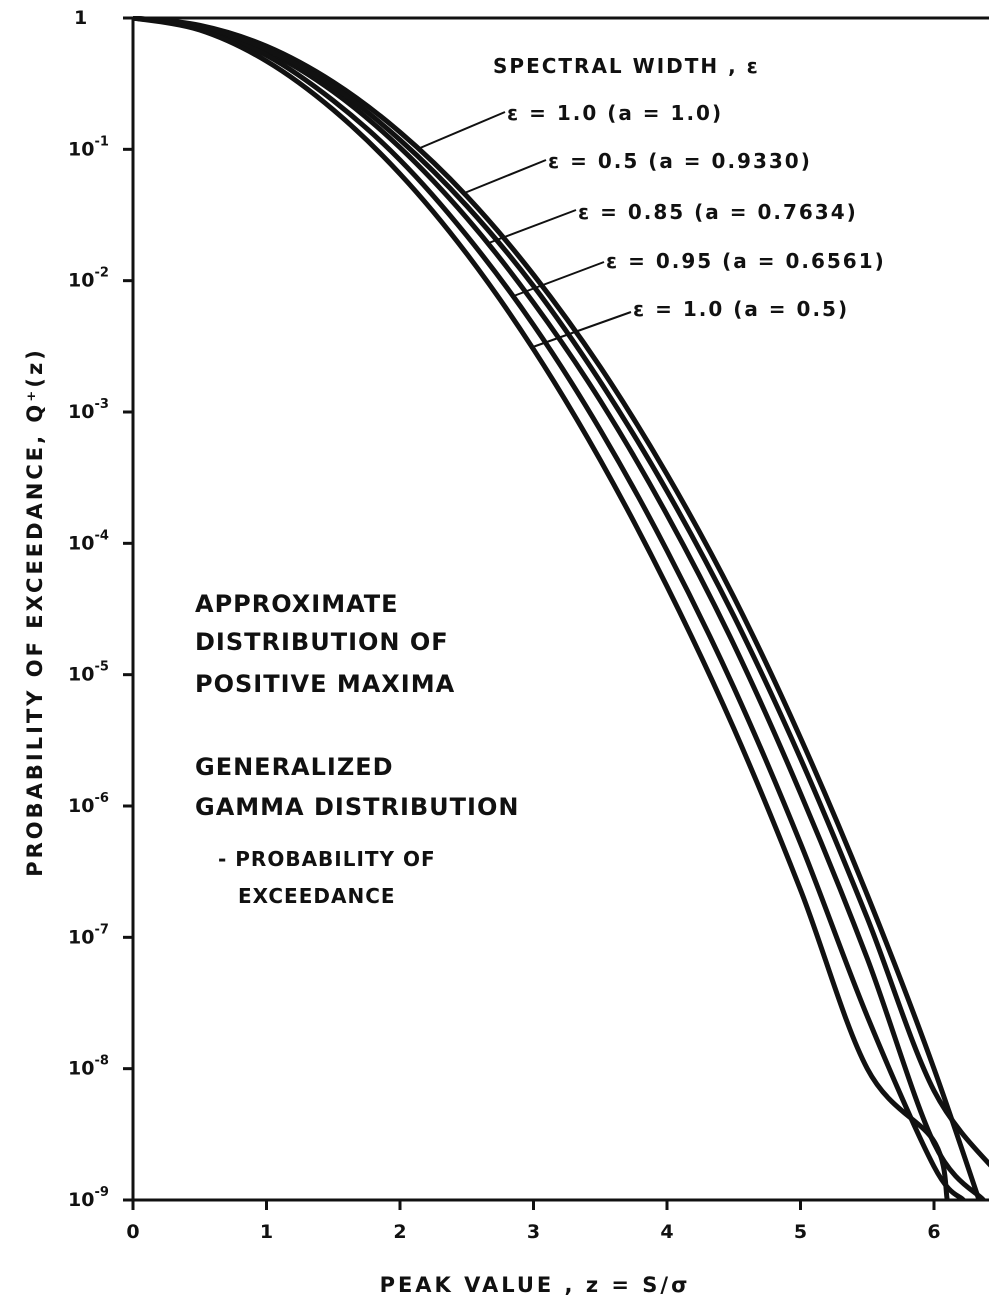 The height and width of the screenshot is (1307, 989). What do you see at coordinates (294, 767) in the screenshot?
I see `annotation-line: GENERALIZED` at bounding box center [294, 767].